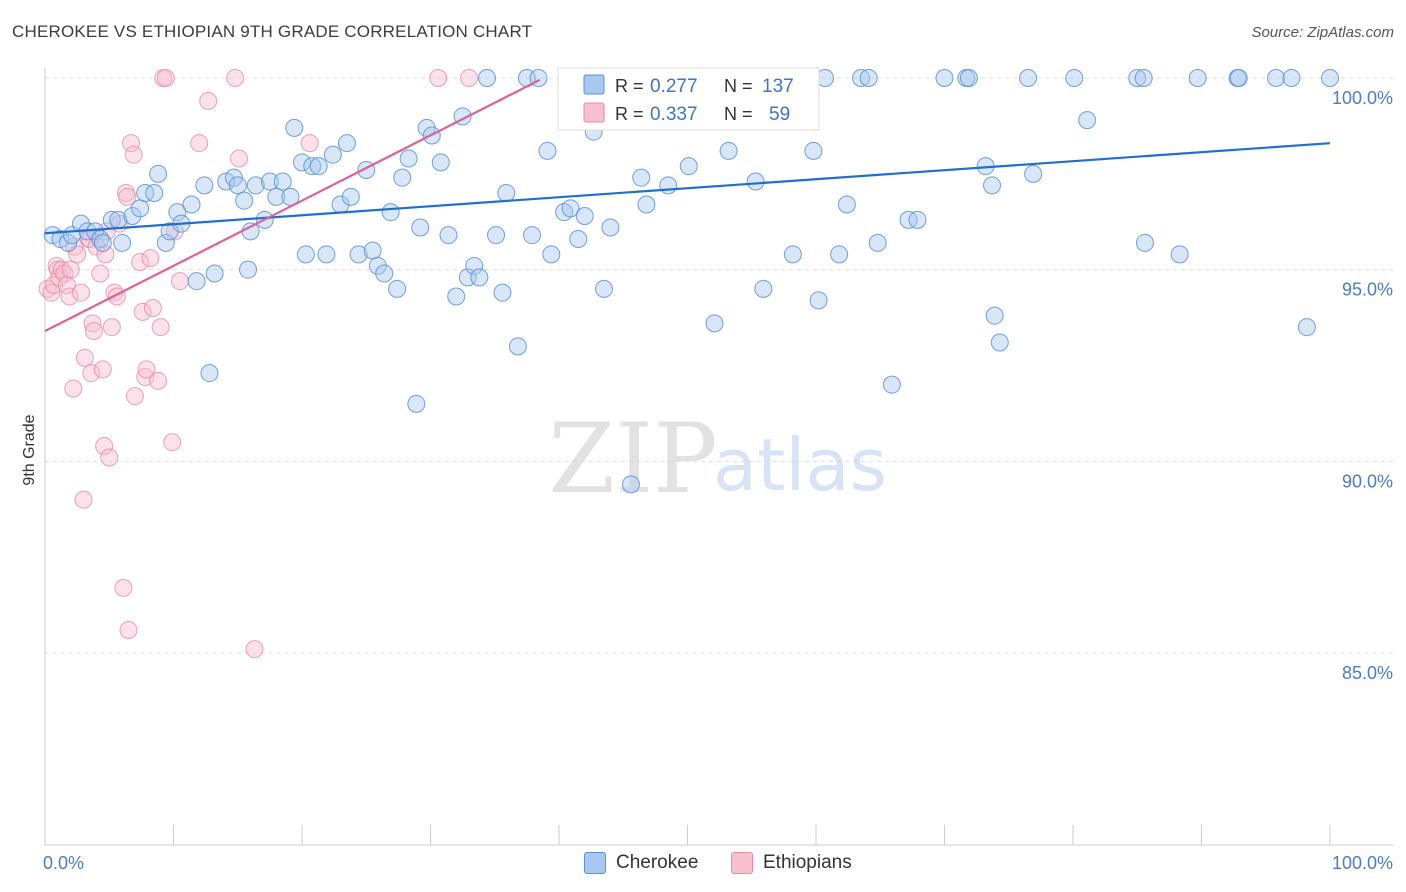 The height and width of the screenshot is (892, 1406). Describe the element at coordinates (629, 114) in the screenshot. I see `legend-r-label-ethiopian: R =` at that location.